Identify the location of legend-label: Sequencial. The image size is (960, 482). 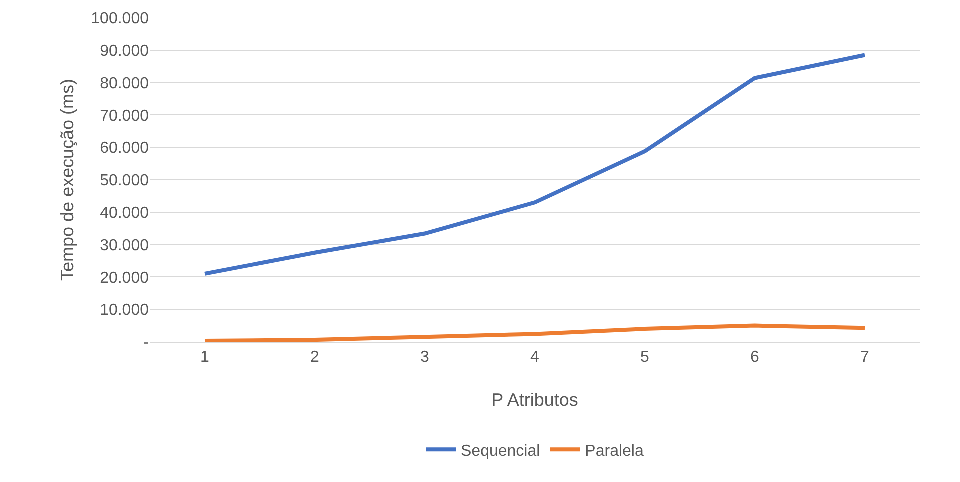
(500, 451).